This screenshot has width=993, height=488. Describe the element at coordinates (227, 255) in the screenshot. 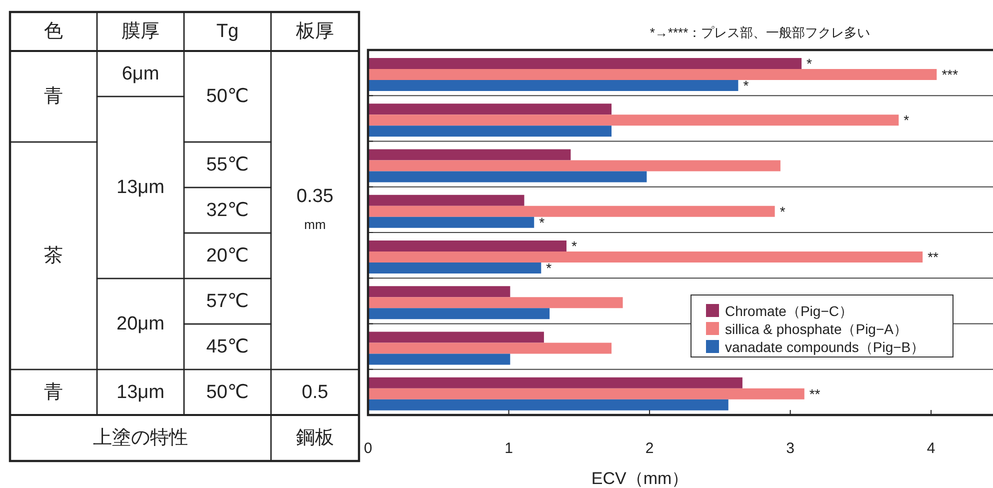

I see `text: 20℃` at that location.